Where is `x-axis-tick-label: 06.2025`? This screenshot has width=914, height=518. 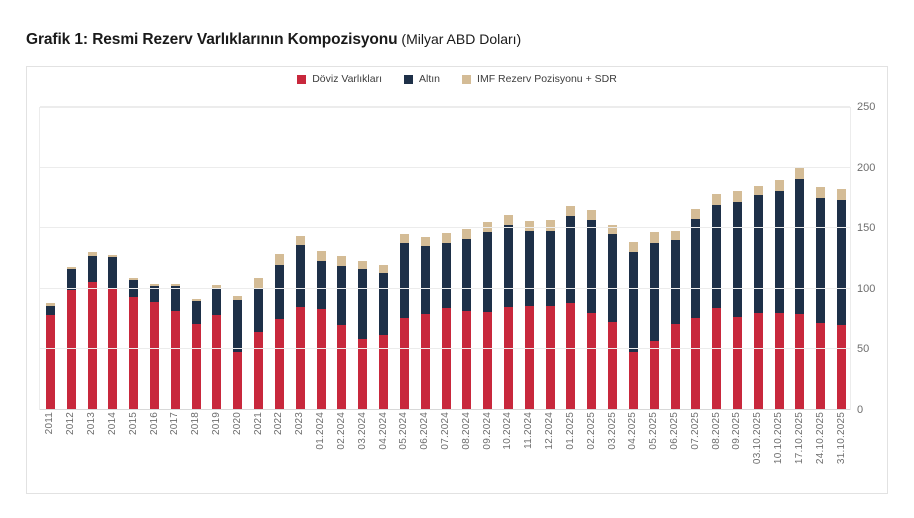
x-axis-tick-label: 06.2025 is located at coordinates (675, 431).